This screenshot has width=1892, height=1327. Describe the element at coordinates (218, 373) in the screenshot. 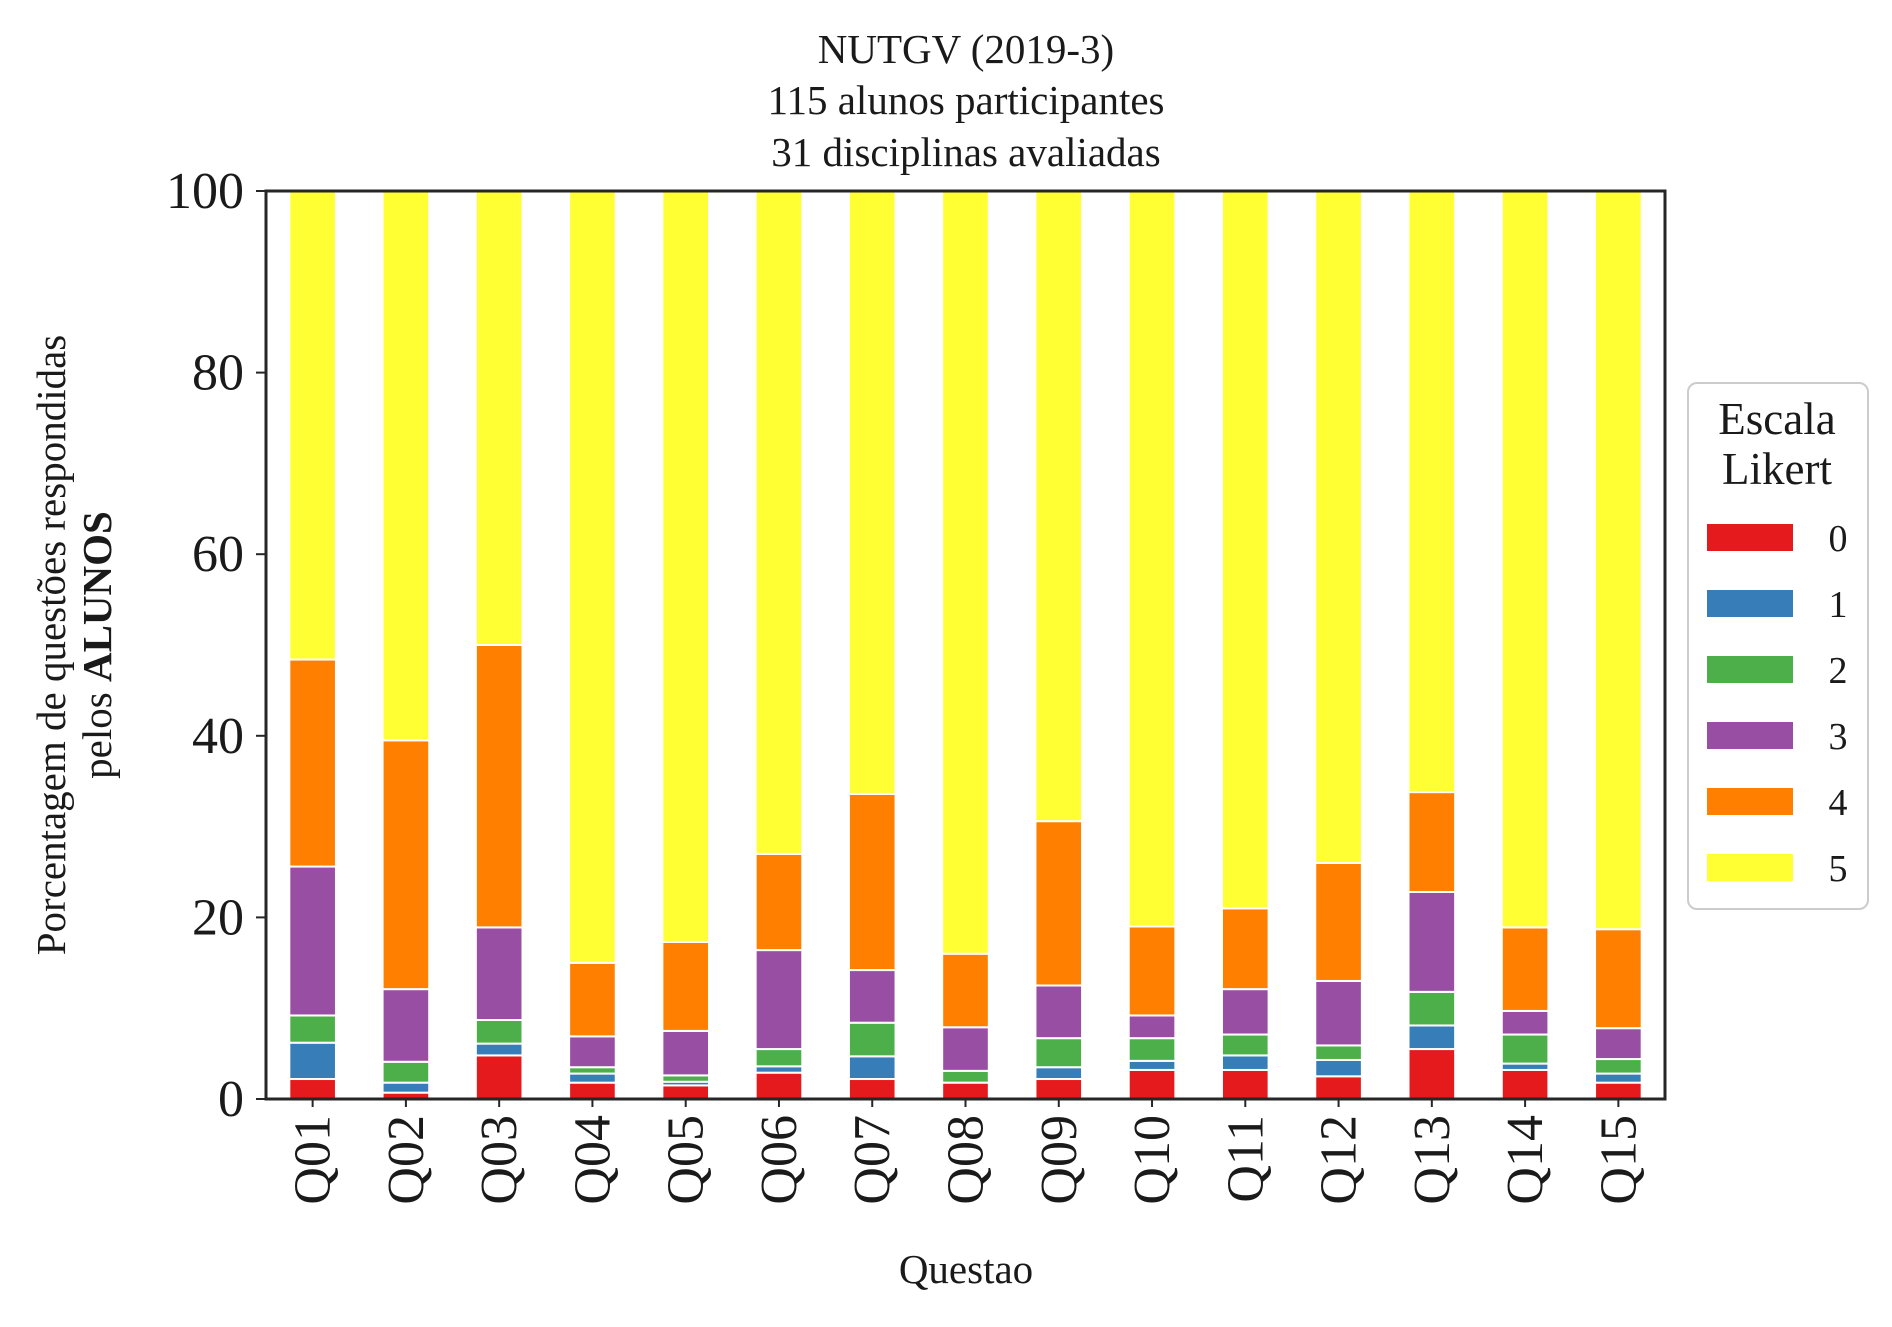

I see `y-tick-label-80: 80` at that location.